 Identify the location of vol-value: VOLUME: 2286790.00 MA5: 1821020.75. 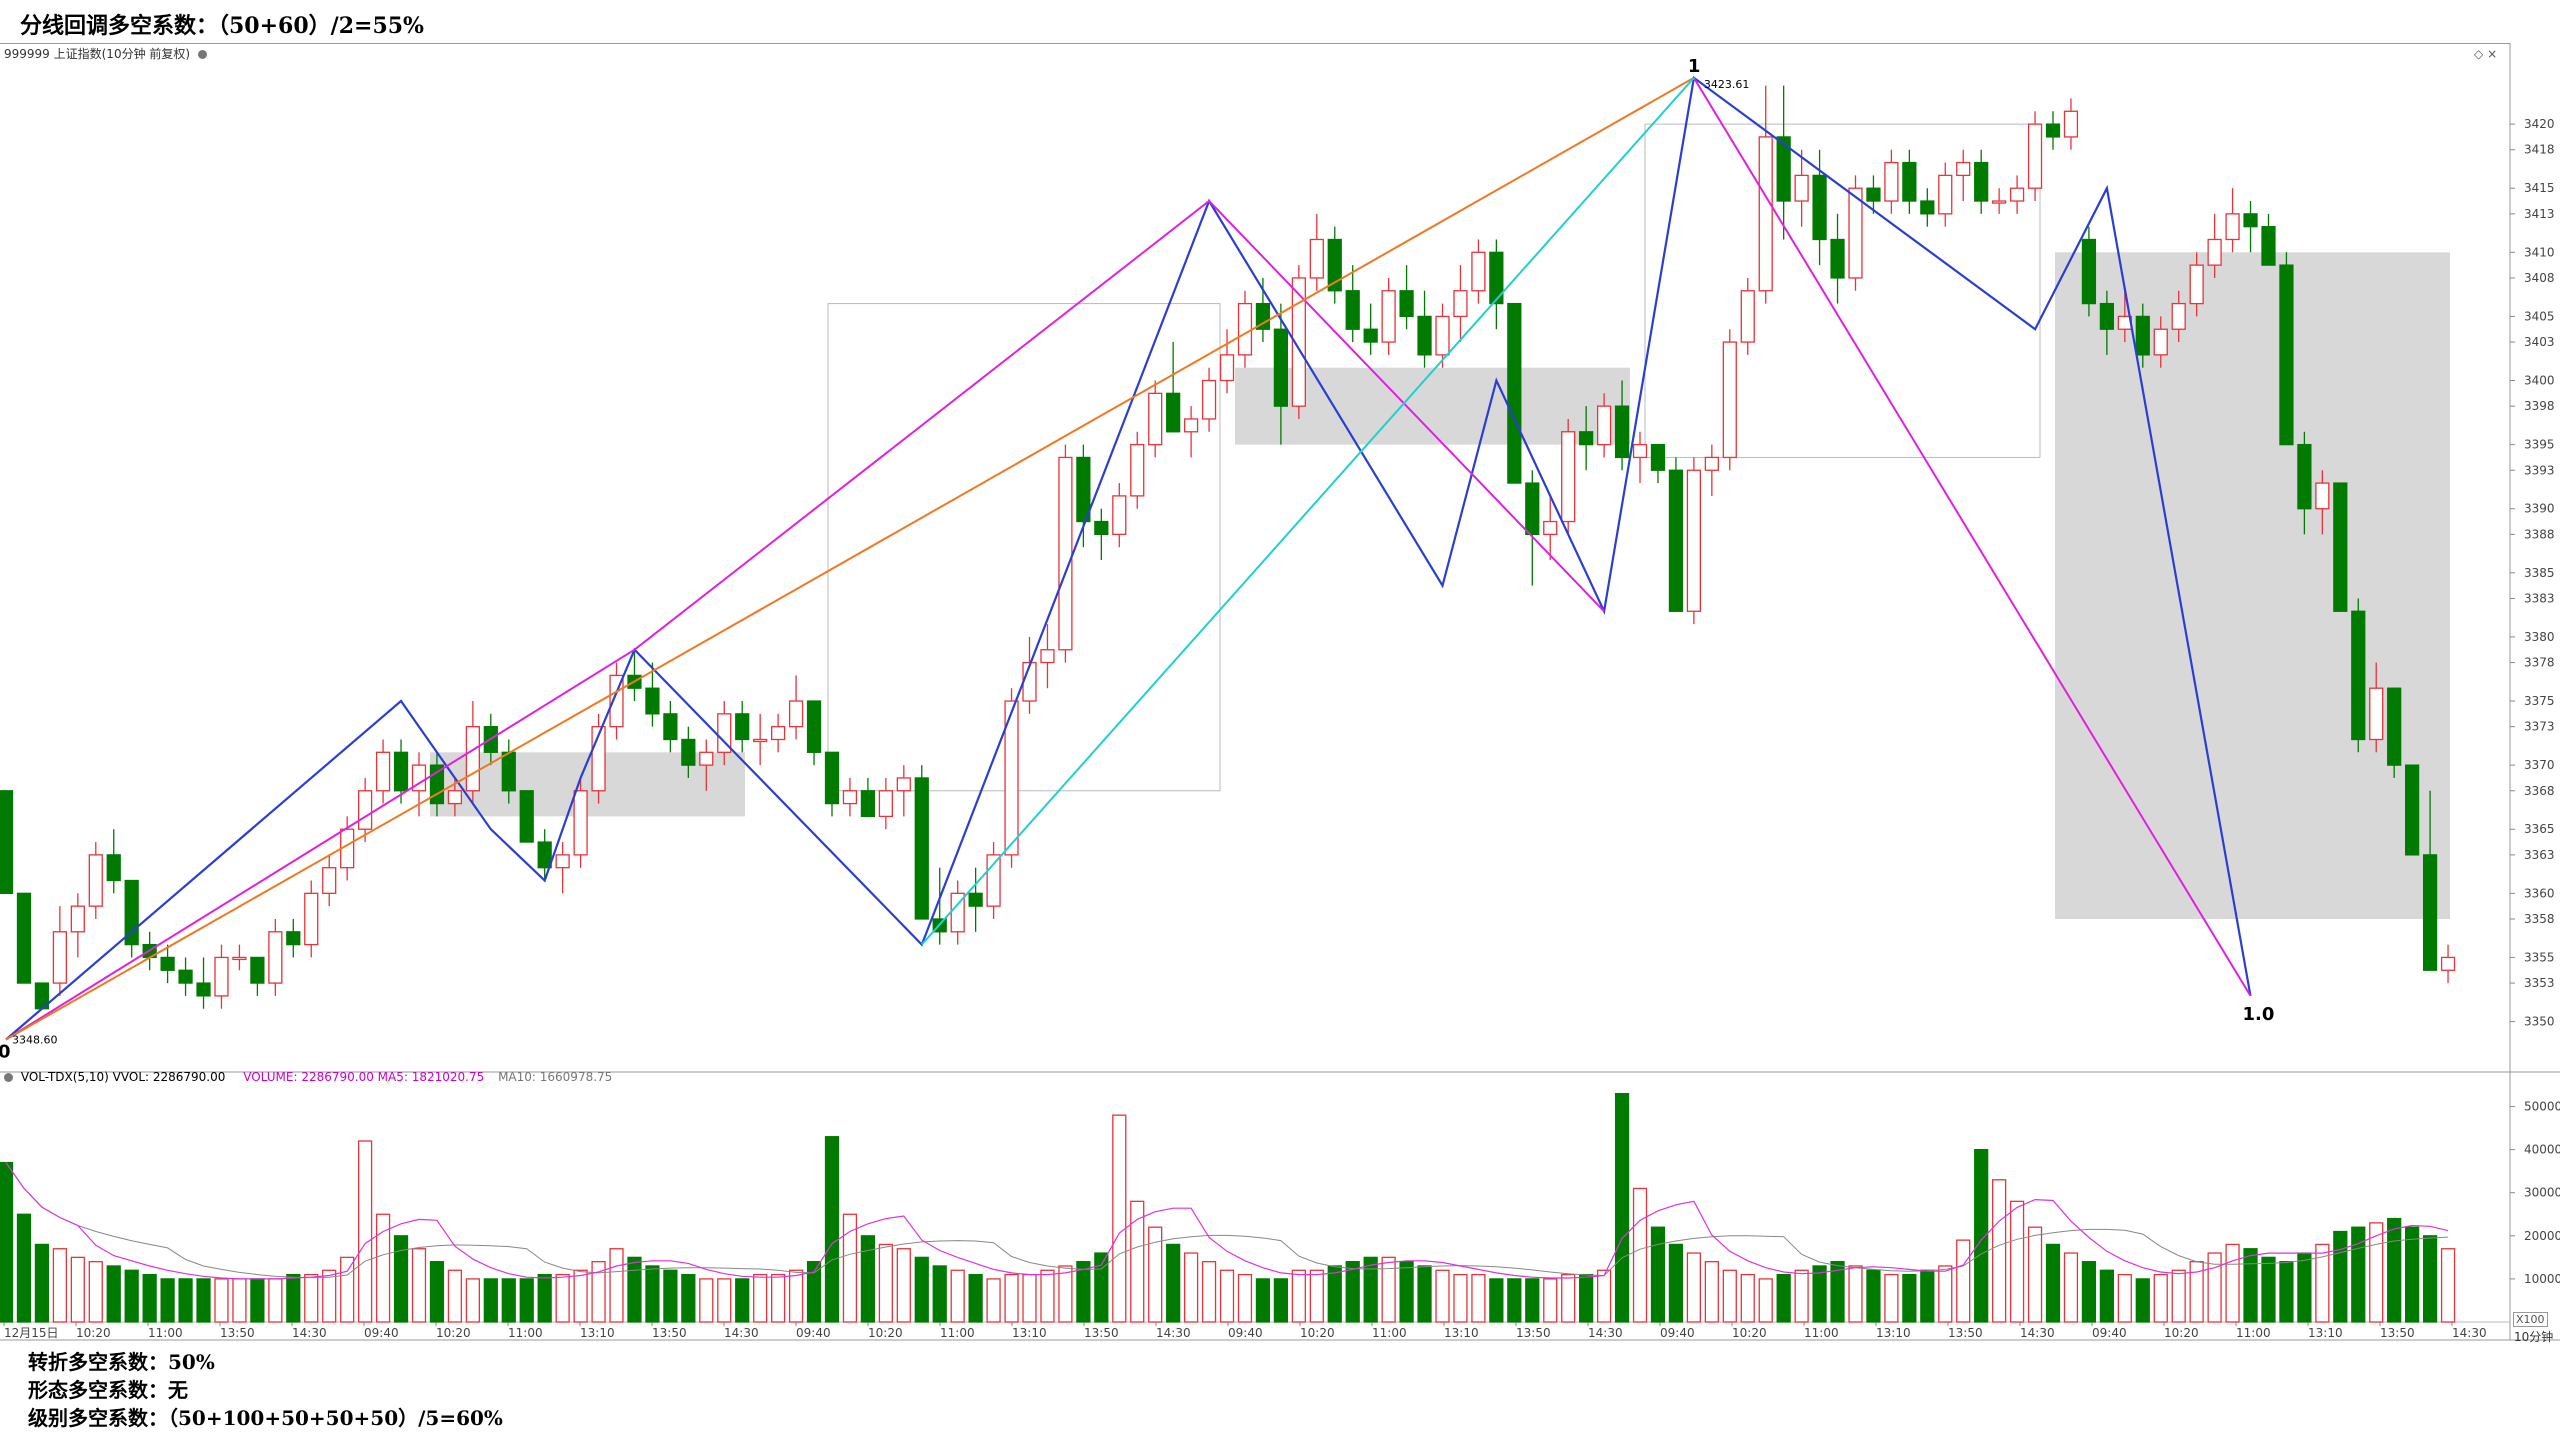
(364, 1077).